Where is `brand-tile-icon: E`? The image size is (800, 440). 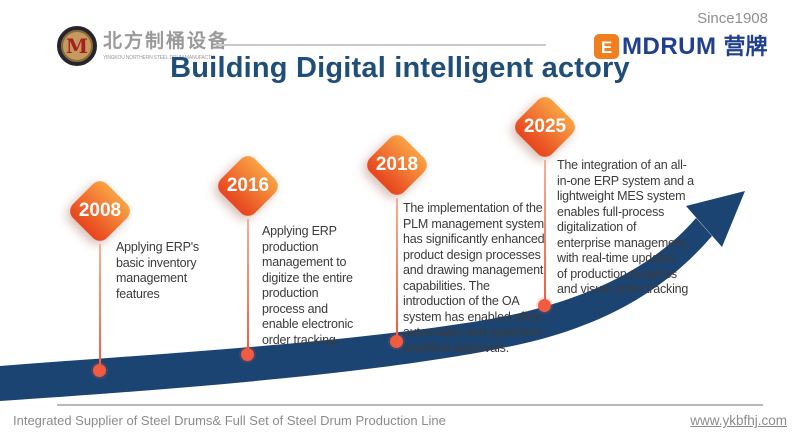
brand-tile-icon: E is located at coordinates (606, 46).